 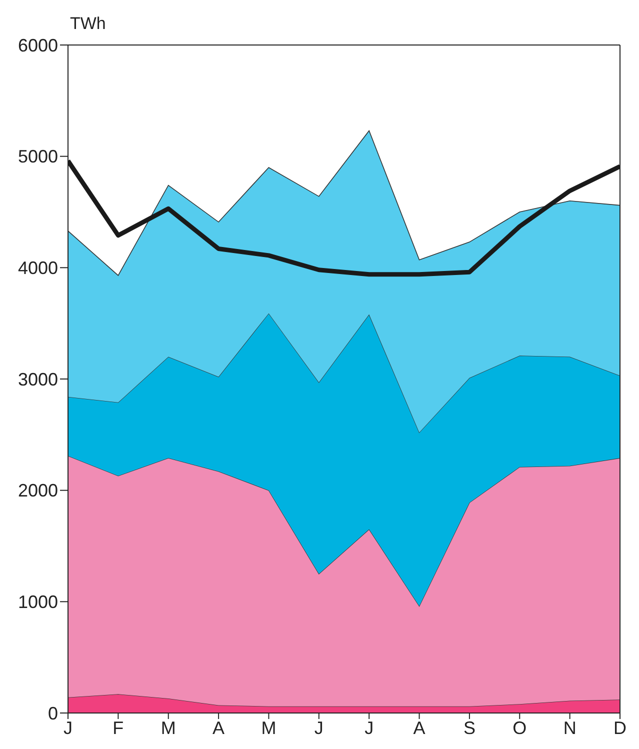 I want to click on y-tick-label: 3000, so click(x=38, y=379).